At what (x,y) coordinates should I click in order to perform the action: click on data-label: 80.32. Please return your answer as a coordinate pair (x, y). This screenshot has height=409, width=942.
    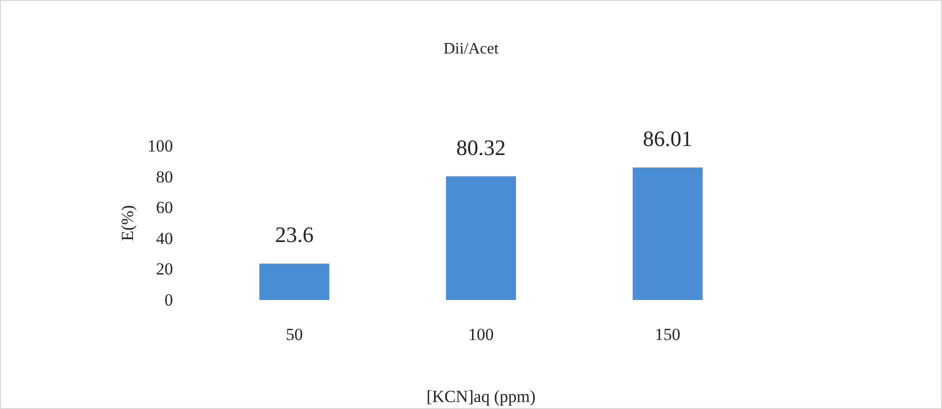
    Looking at the image, I should click on (481, 147).